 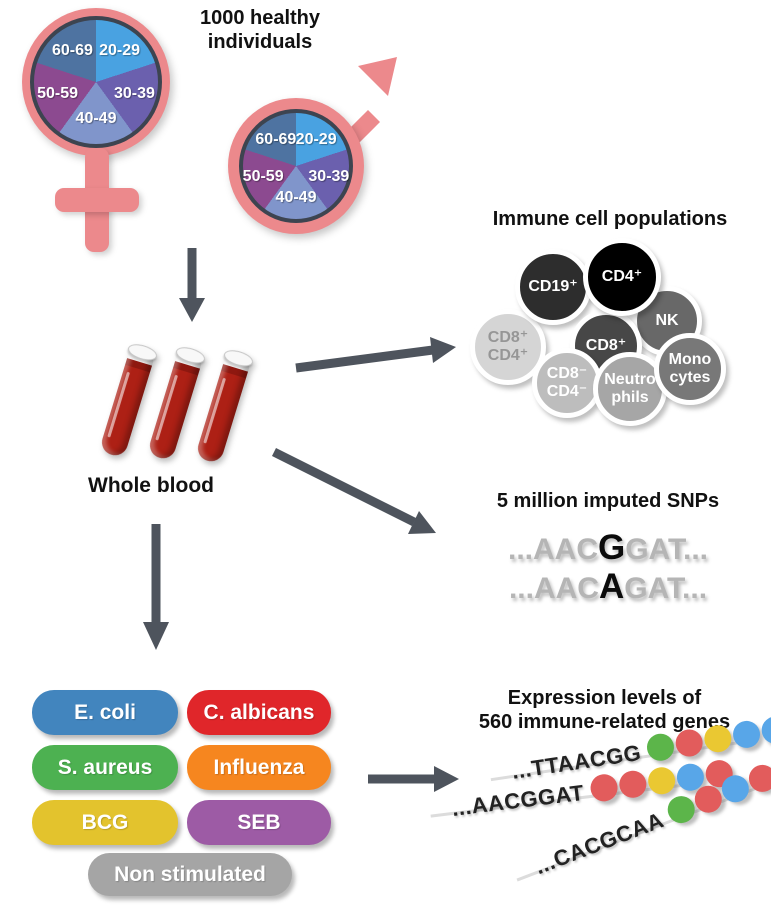 I want to click on snps-title: 5 million imputed SNPs, so click(x=608, y=501).